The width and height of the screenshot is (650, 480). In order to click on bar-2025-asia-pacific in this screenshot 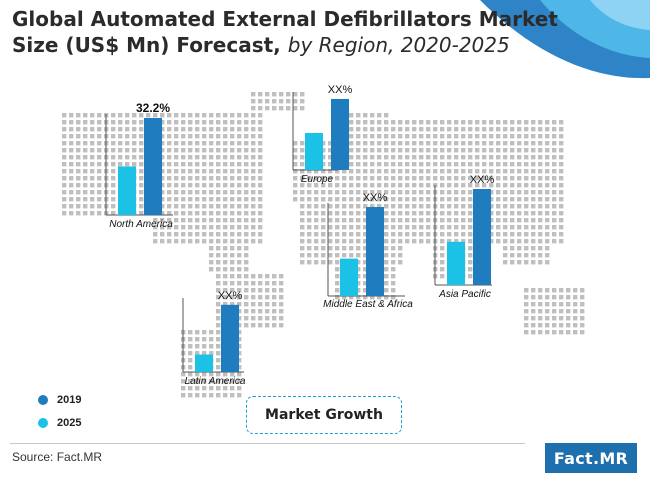, I will do `click(456, 263)`.